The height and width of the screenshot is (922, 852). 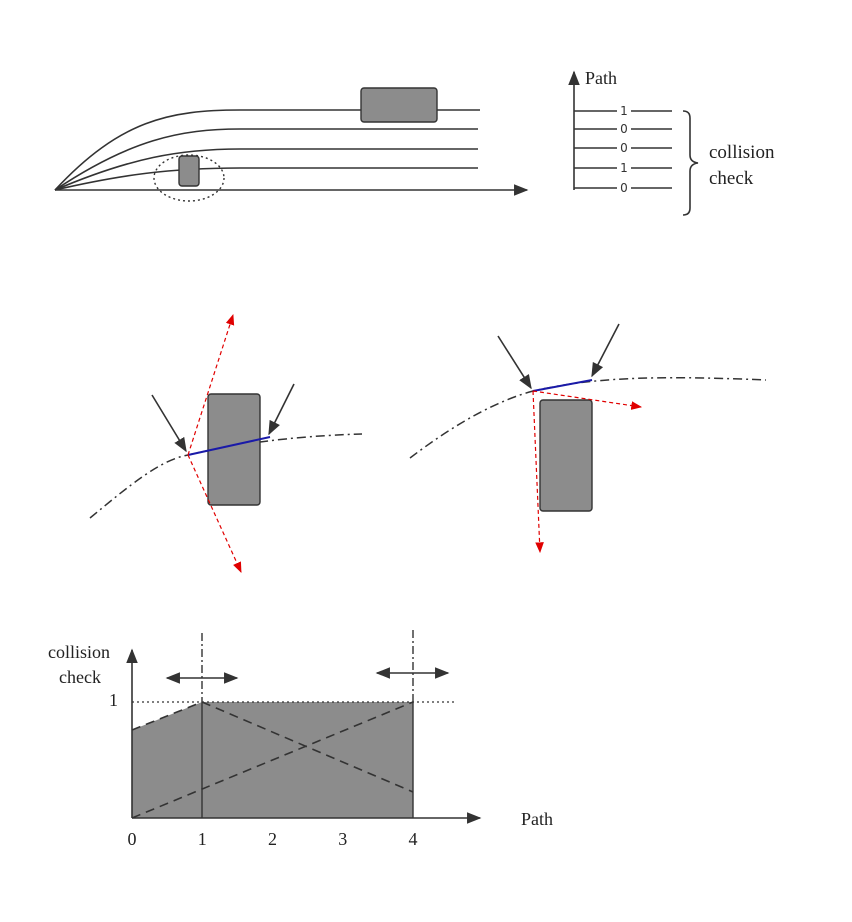 I want to click on zoom-highlight-ellipse, so click(x=189, y=178).